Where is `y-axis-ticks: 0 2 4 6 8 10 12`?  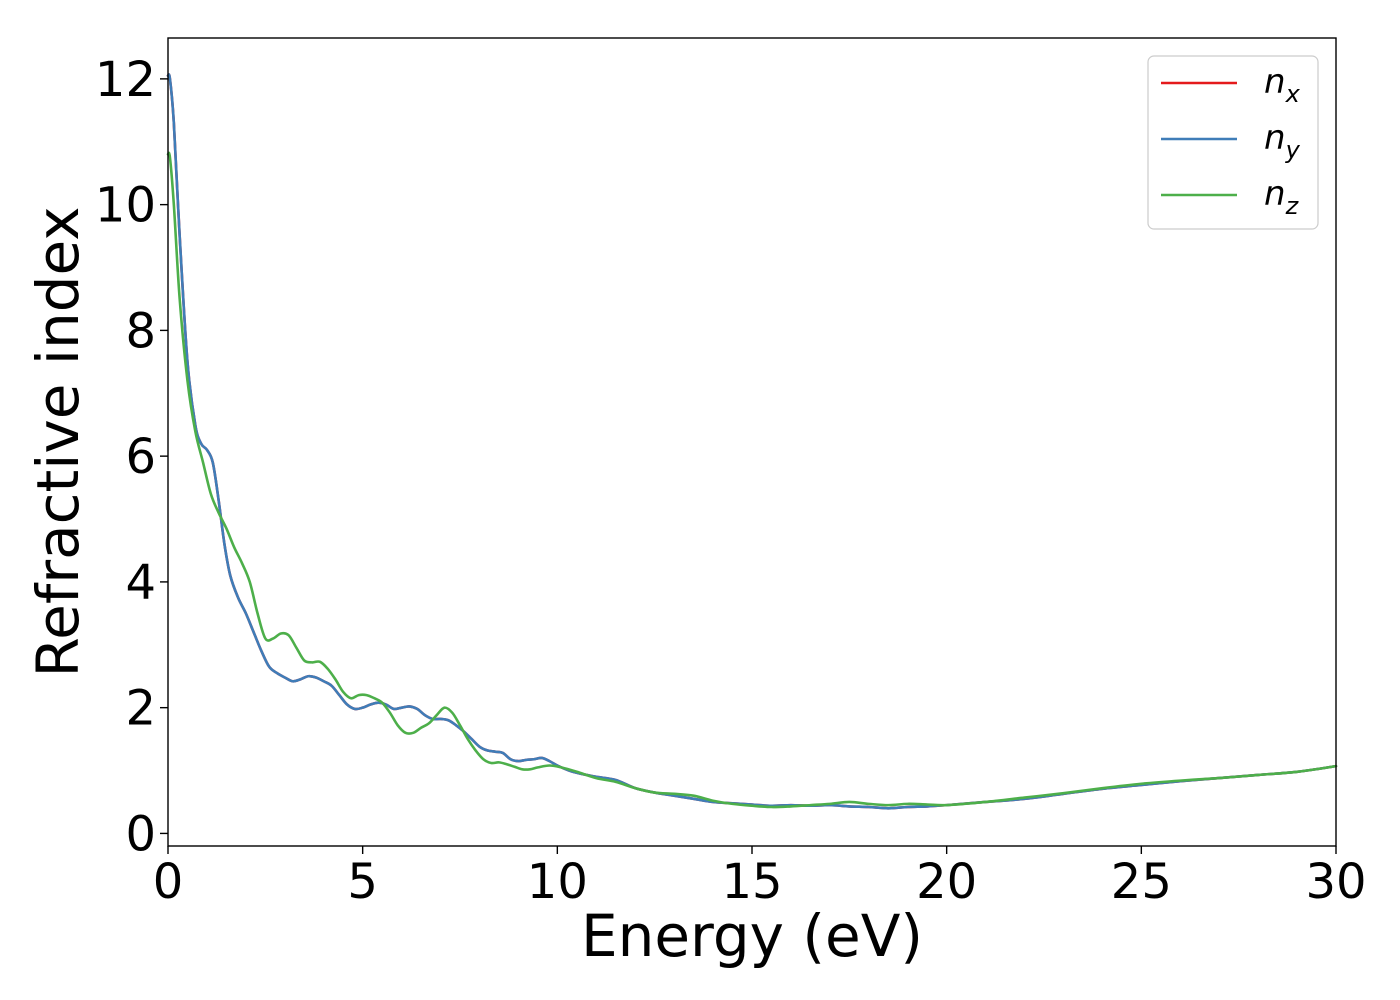
y-axis-ticks: 0 2 4 6 8 10 12 is located at coordinates (131, 457).